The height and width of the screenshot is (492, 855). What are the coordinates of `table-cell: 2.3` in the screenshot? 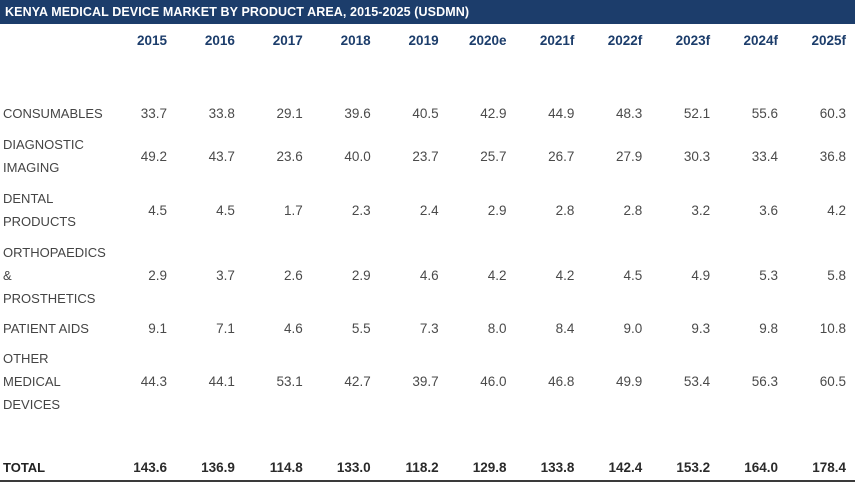 It's located at (361, 210).